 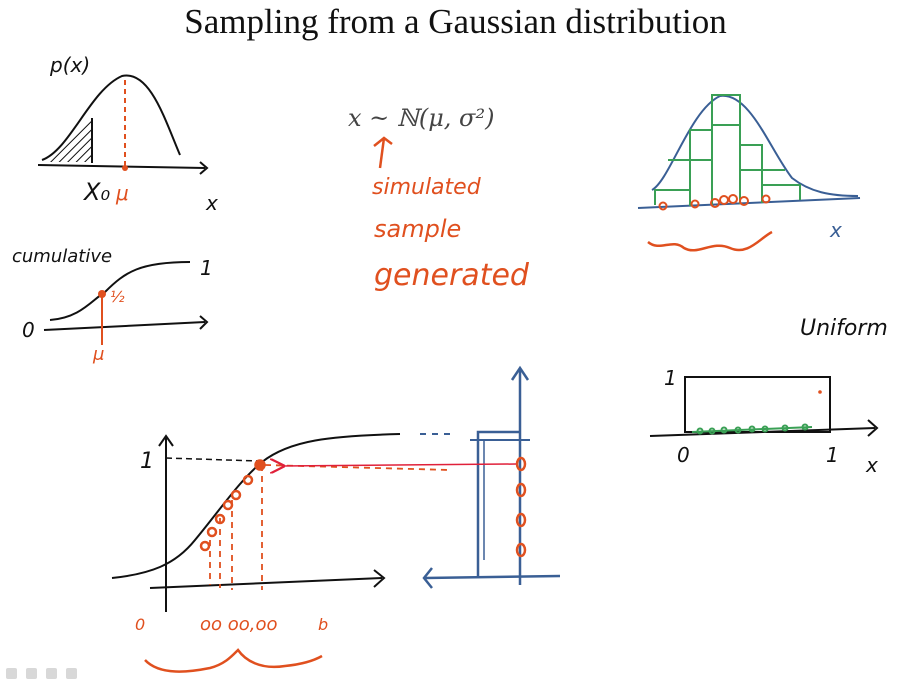 What do you see at coordinates (62, 256) in the screenshot?
I see `cumulative-label: cumulative` at bounding box center [62, 256].